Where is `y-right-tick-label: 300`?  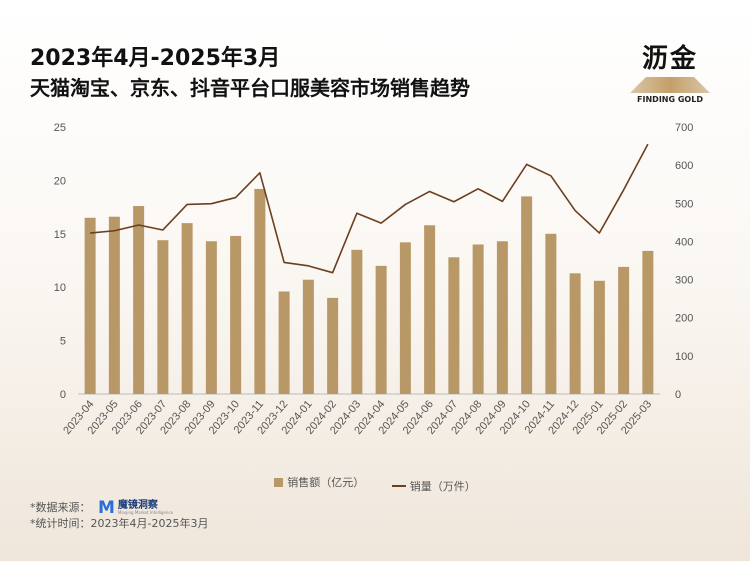
y-right-tick-label: 300 is located at coordinates (684, 281).